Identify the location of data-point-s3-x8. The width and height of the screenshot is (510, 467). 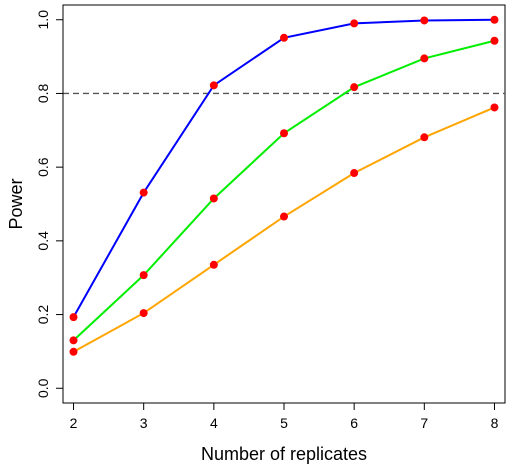
(494, 107).